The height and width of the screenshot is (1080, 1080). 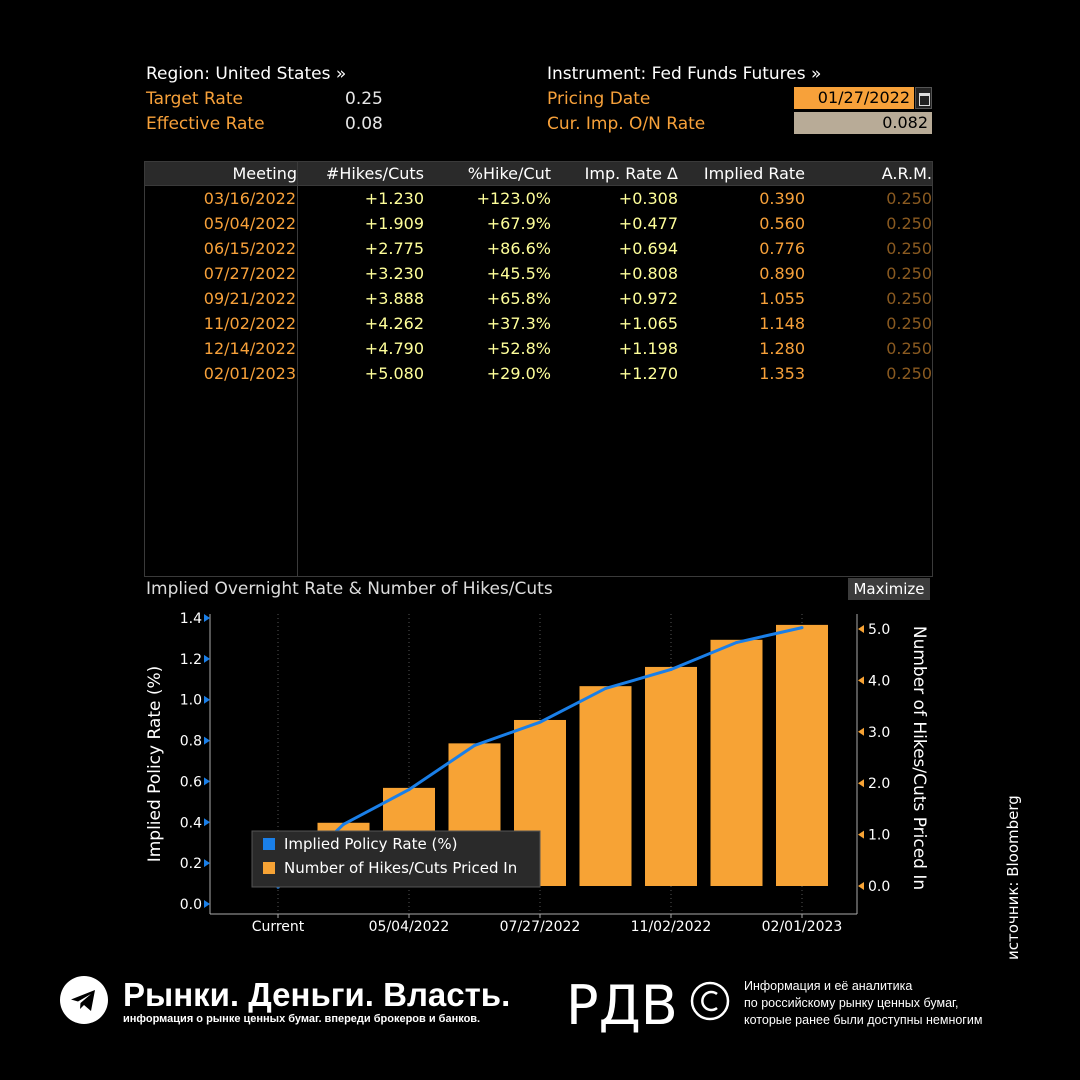 I want to click on cell-imp-rate-delta: +0.477, so click(x=648, y=223).